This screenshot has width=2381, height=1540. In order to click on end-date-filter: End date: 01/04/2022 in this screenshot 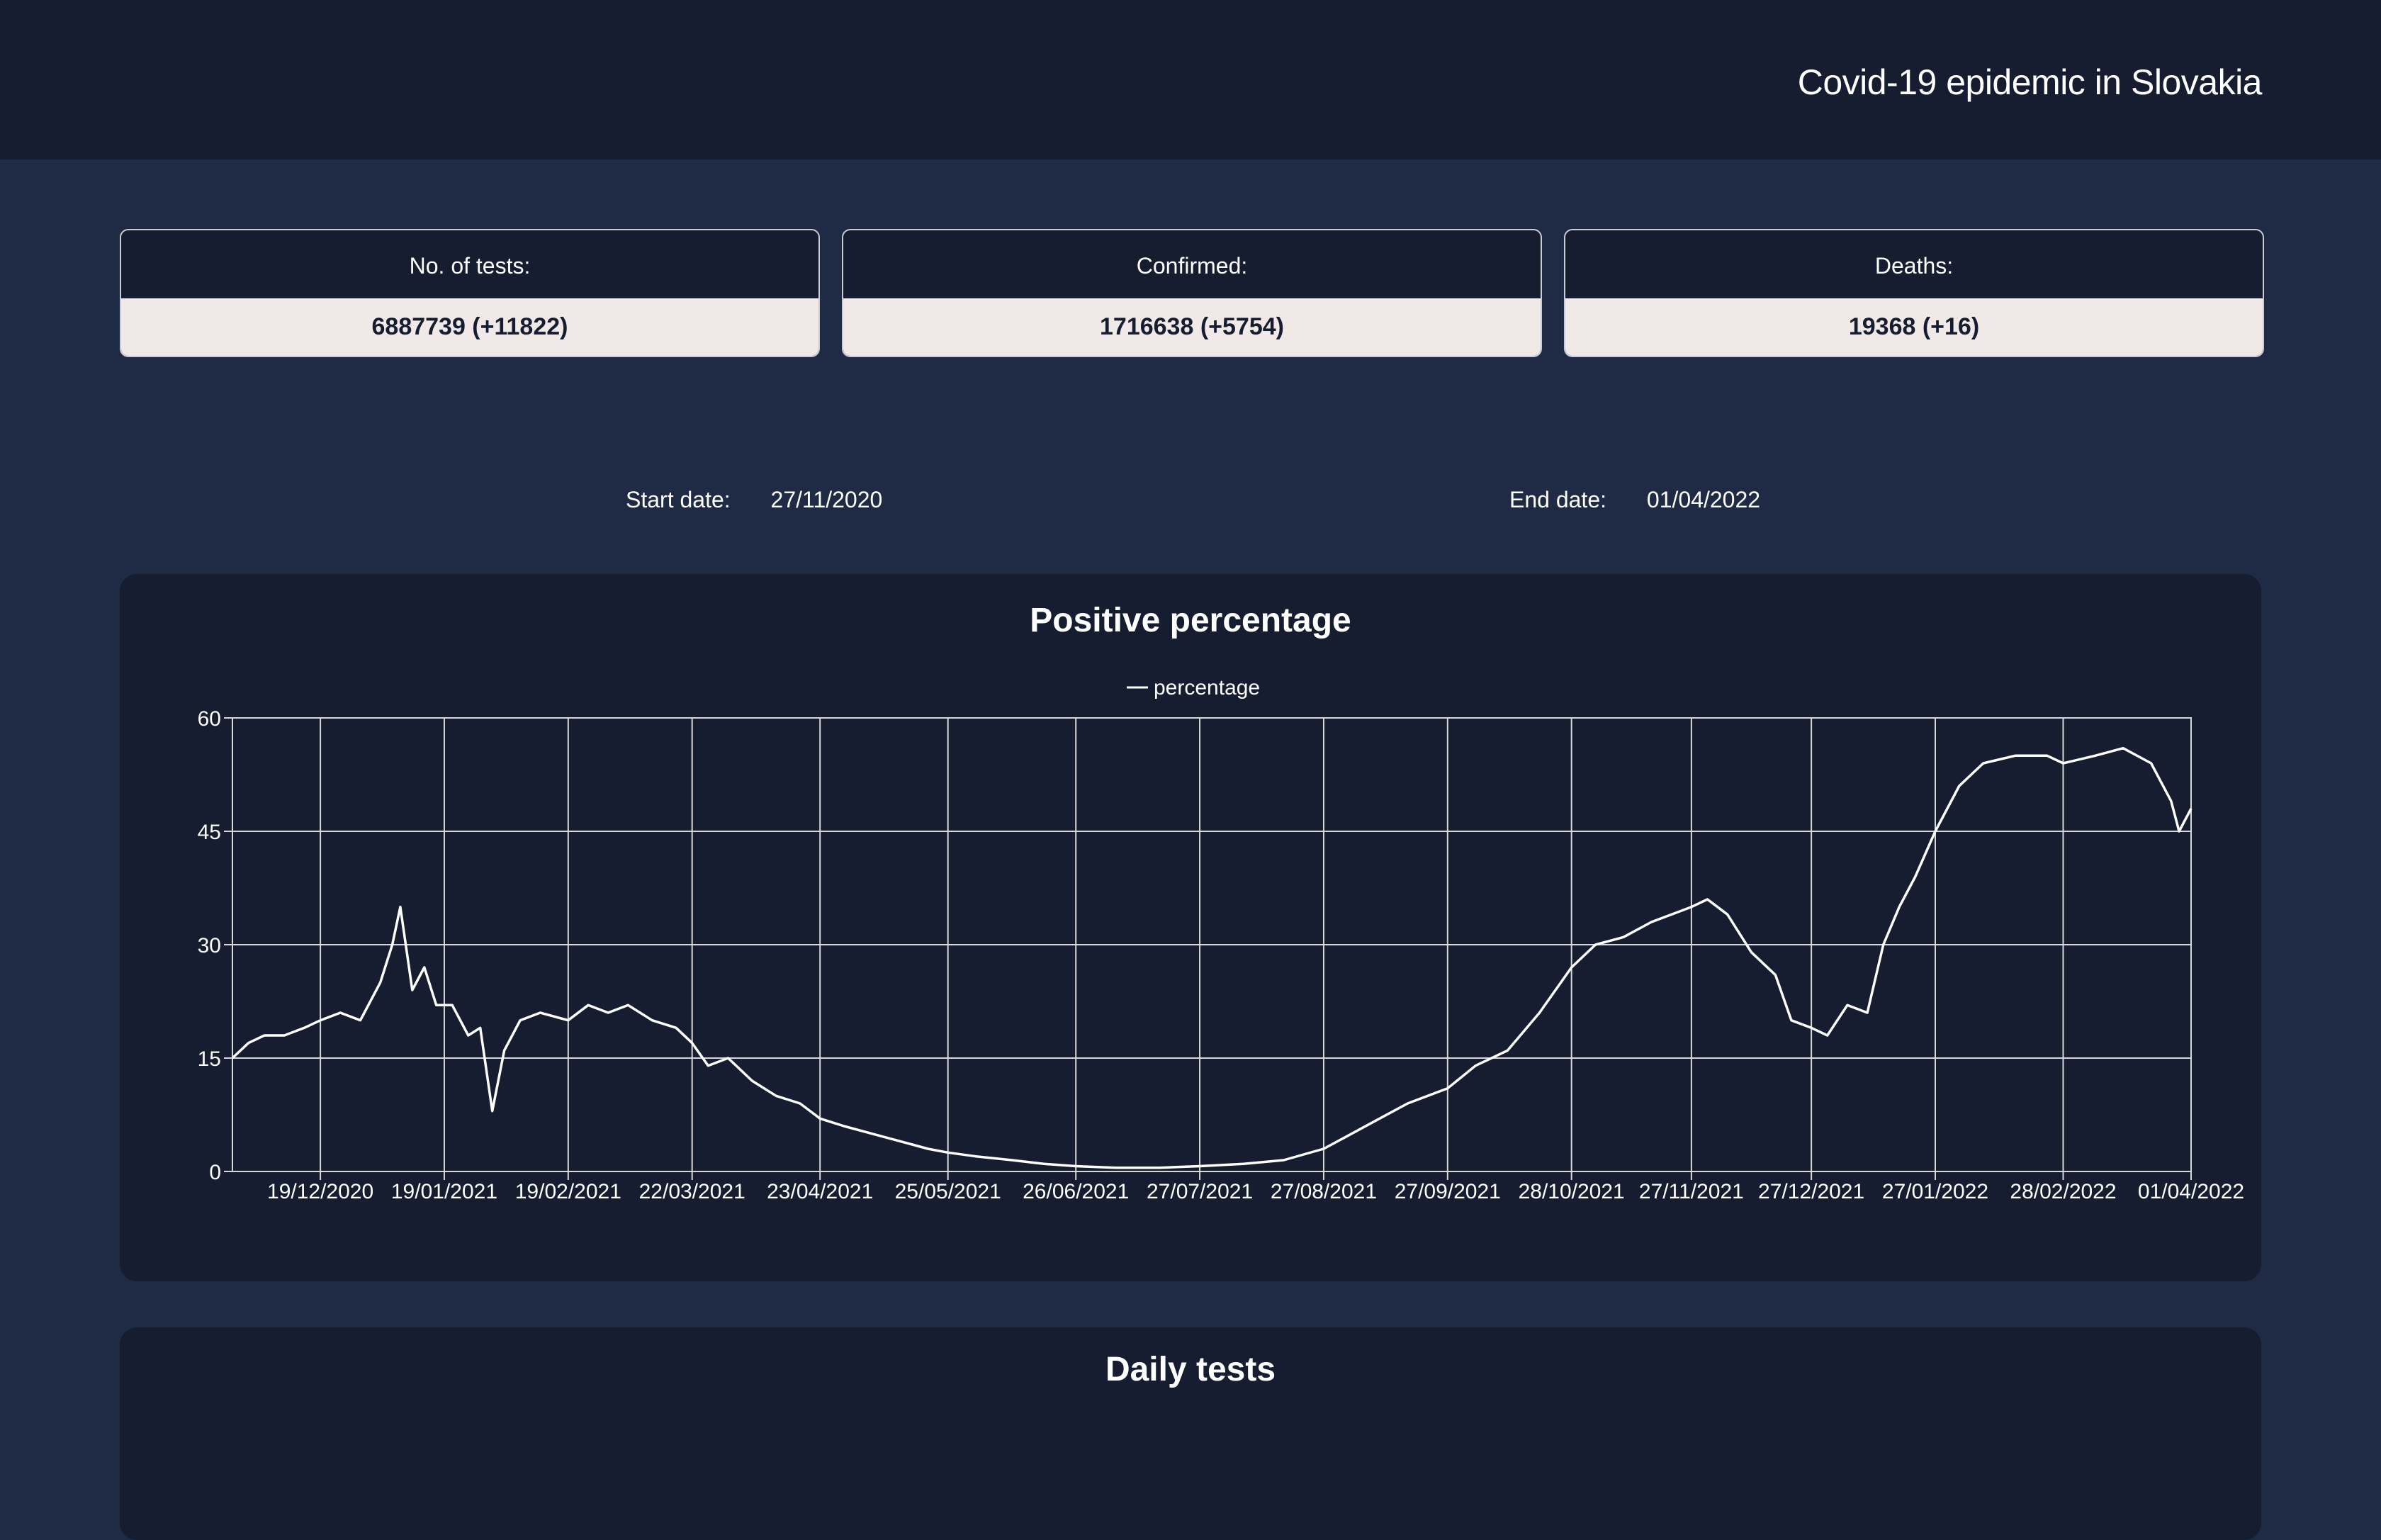, I will do `click(1634, 500)`.